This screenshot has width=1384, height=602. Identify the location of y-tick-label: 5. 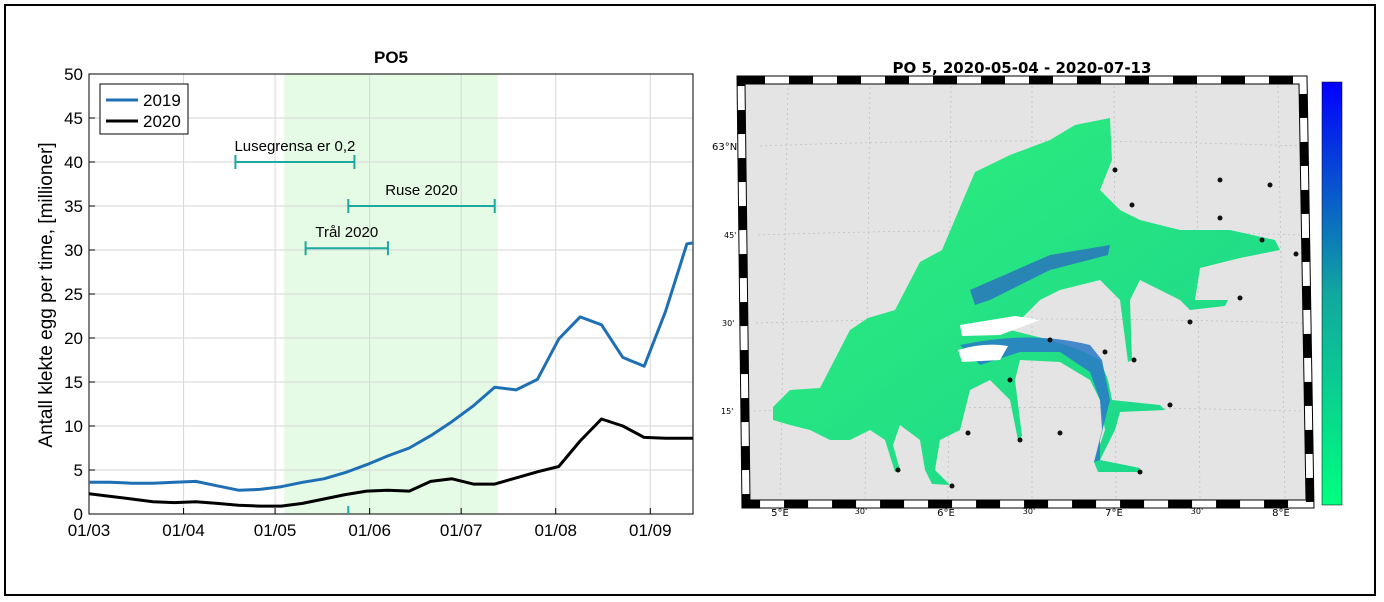
(78, 470).